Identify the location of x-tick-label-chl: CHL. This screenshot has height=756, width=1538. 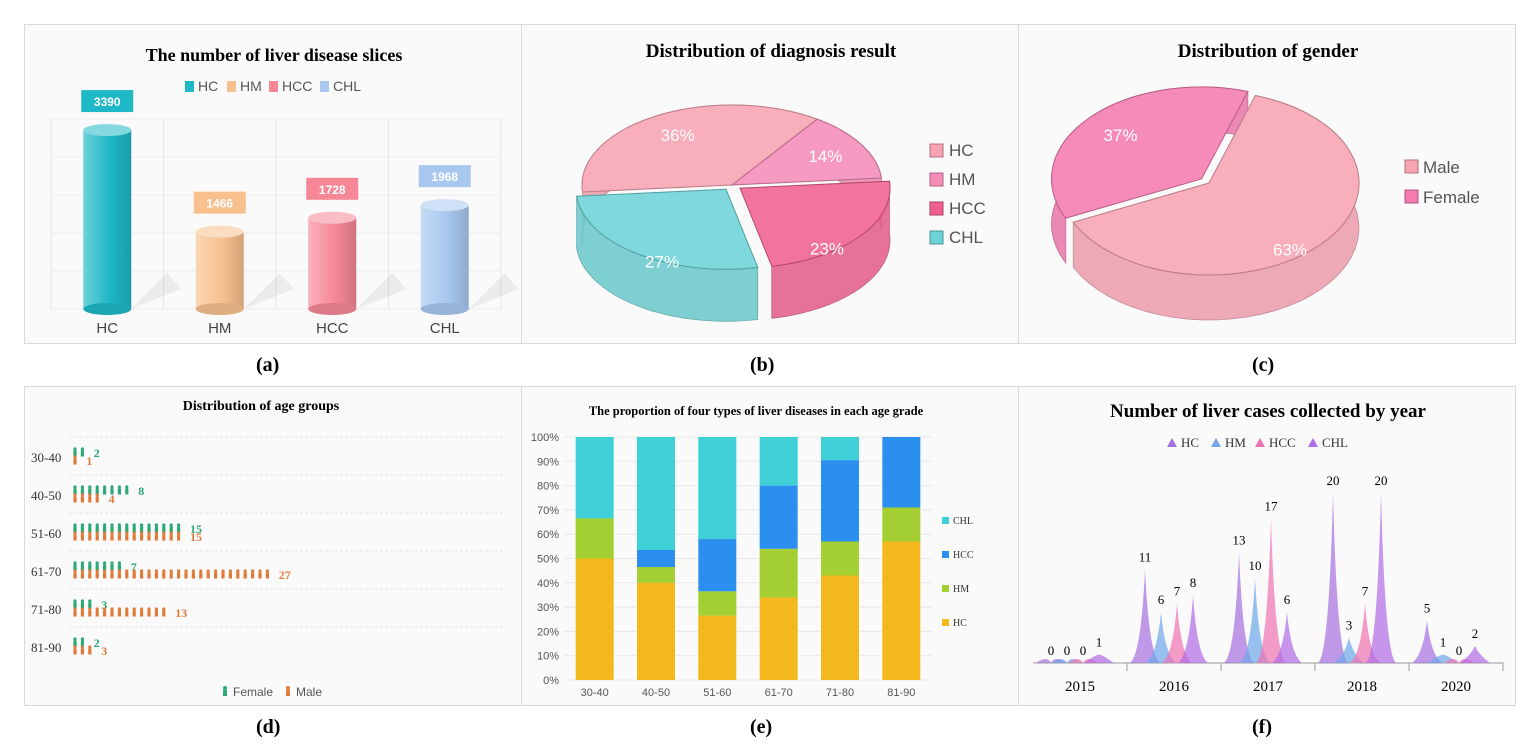
(445, 328).